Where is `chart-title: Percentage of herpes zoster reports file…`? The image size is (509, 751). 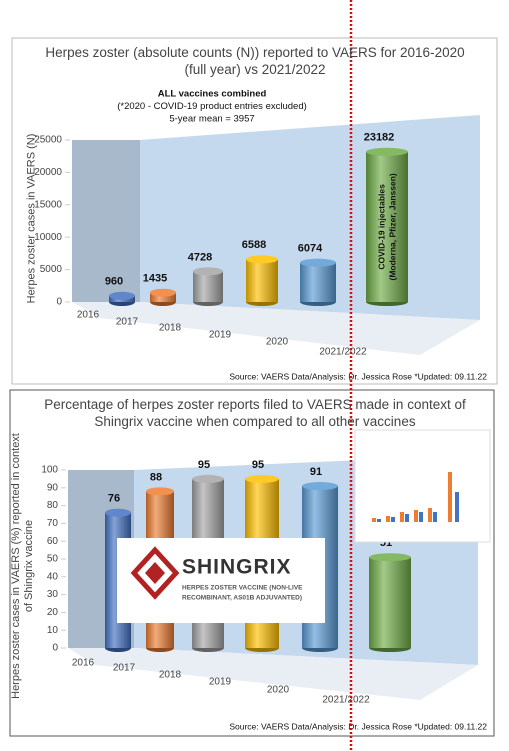 chart-title: Percentage of herpes zoster reports file… is located at coordinates (255, 413).